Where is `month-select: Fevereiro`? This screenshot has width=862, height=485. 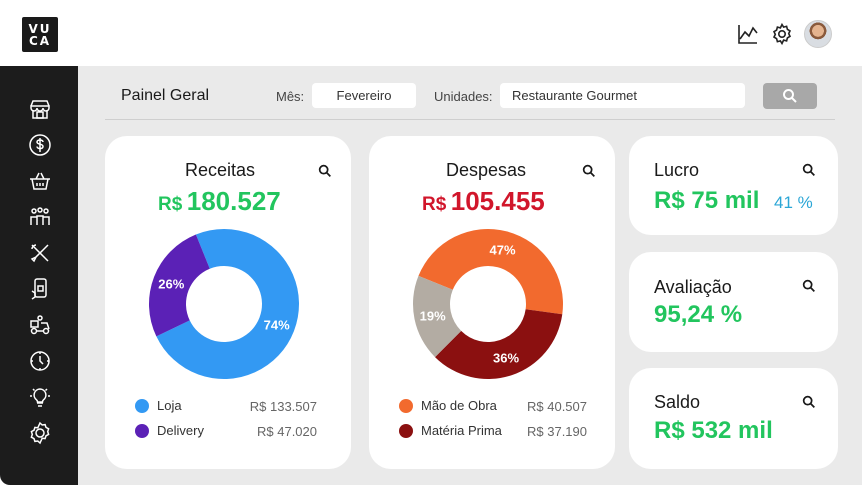 month-select: Fevereiro is located at coordinates (364, 95).